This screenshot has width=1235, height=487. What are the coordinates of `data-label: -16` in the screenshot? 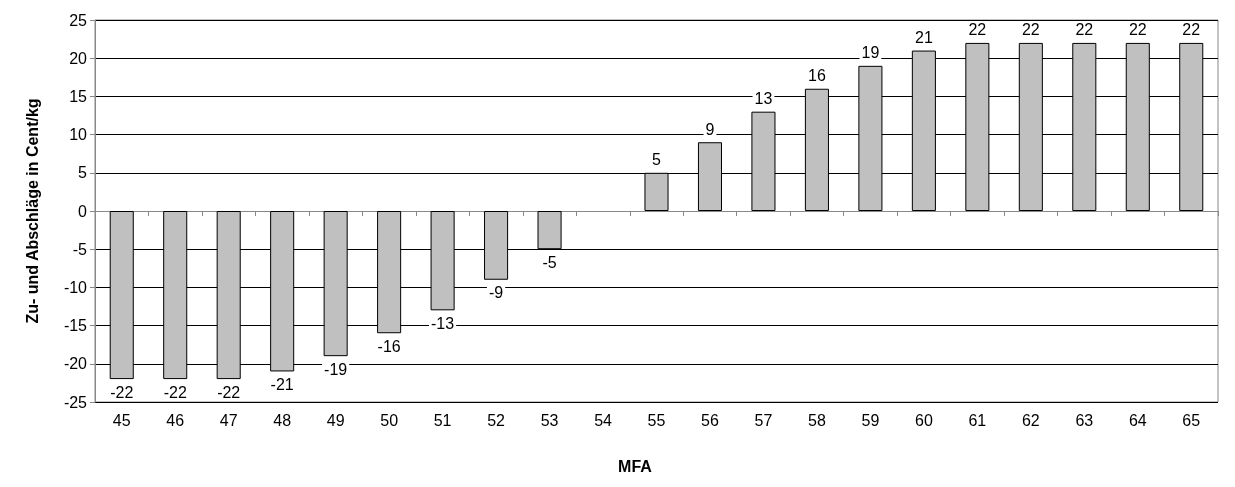 It's located at (389, 346).